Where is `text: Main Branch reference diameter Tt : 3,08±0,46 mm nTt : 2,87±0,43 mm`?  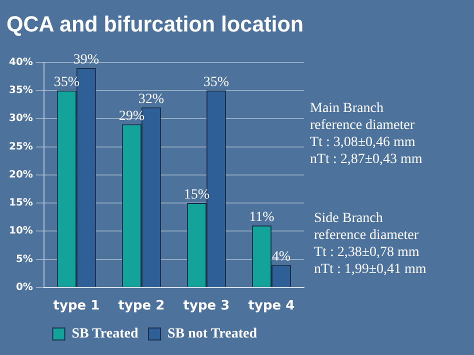 text: Main Branch reference diameter Tt : 3,08±0,46 mm nTt : 2,87±0,43 mm is located at coordinates (366, 134).